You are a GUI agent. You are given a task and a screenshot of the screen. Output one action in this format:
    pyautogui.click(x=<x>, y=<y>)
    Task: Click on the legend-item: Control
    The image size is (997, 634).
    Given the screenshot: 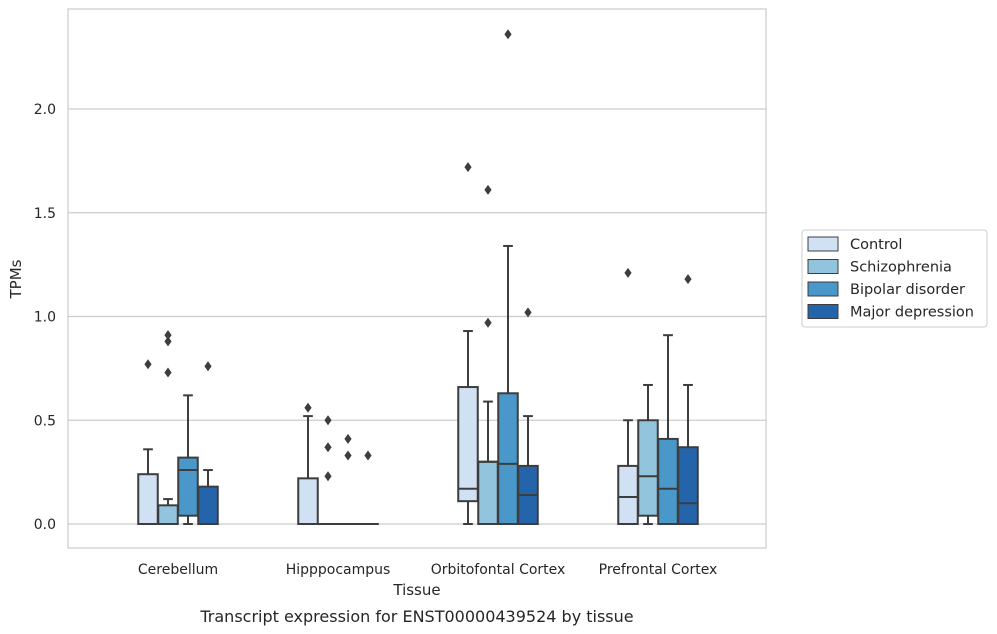 What is the action you would take?
    pyautogui.click(x=854, y=244)
    